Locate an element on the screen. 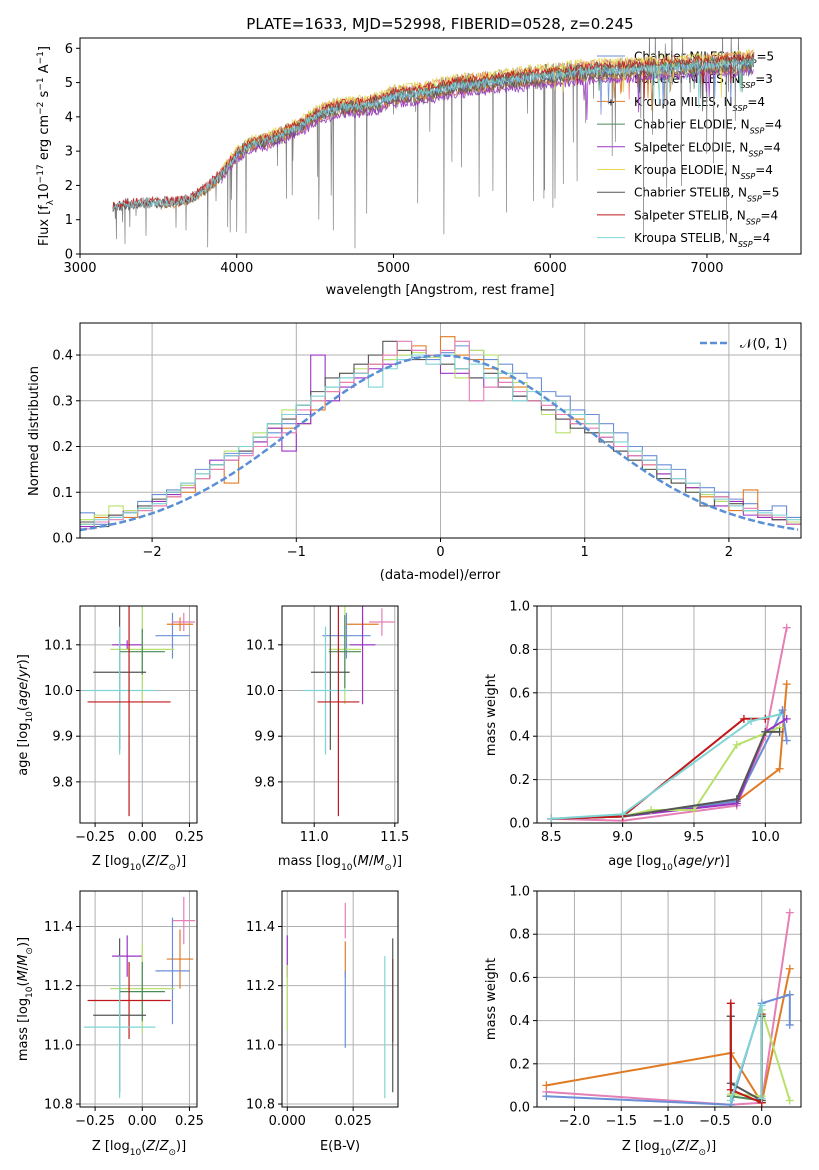  age-vs-Z-frame is located at coordinates (138, 714).